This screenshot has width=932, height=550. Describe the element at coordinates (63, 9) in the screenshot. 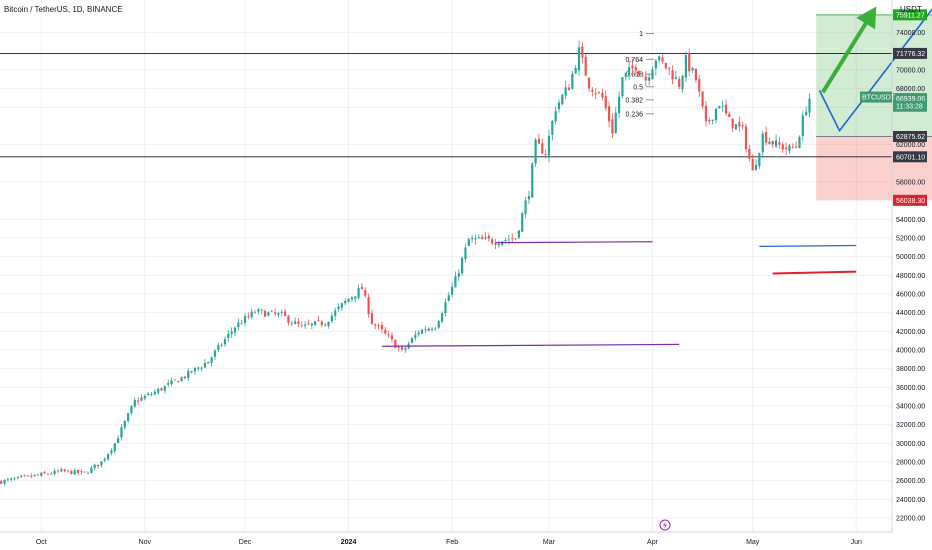

I see `chart-title: Bitcoin / TetherUS, 1D, BINANCE` at that location.